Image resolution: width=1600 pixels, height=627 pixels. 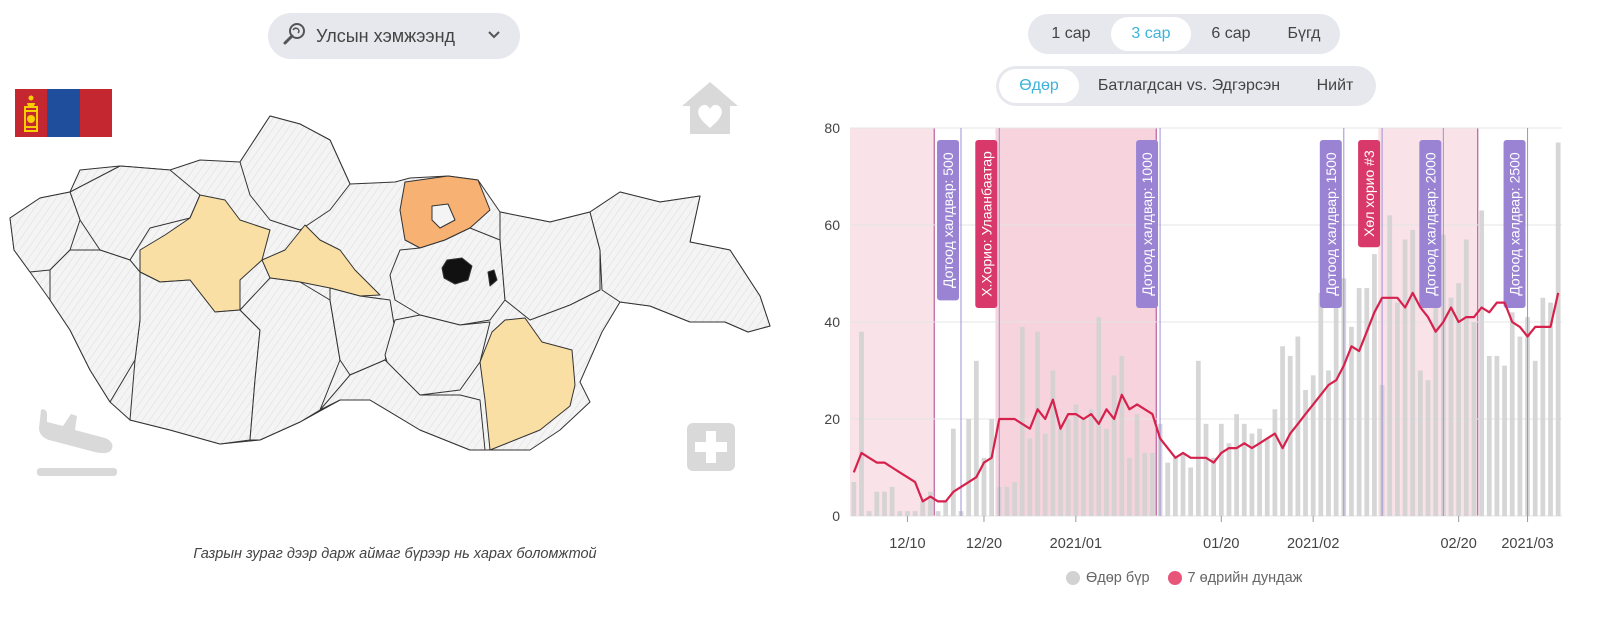 I want to click on x-tick-label-5: 02/20, so click(x=1458, y=544).